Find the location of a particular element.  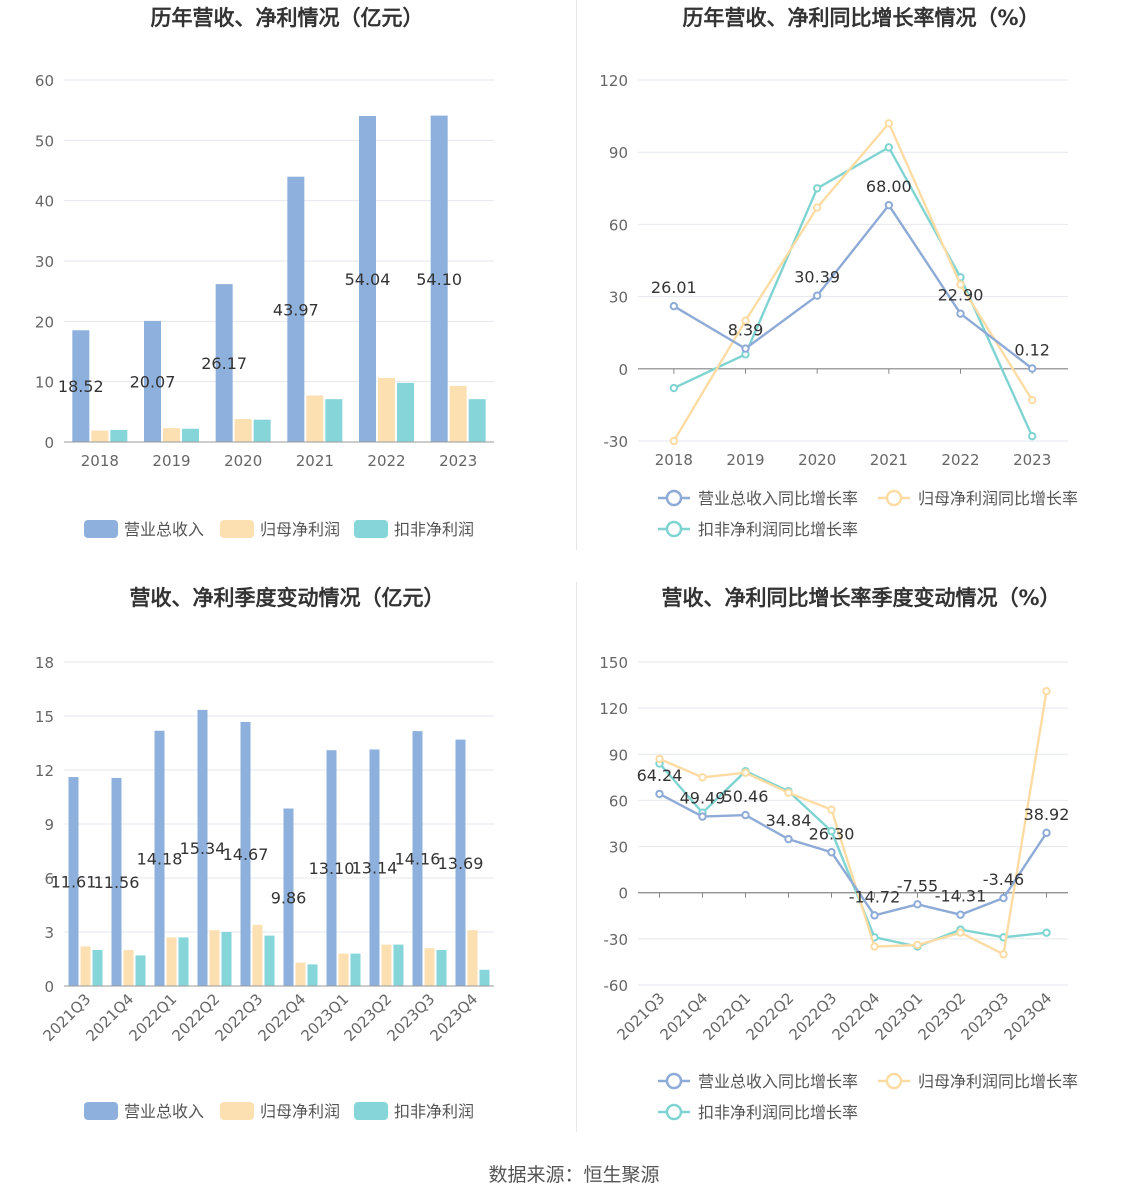

y-tick-label: -60 is located at coordinates (616, 986).